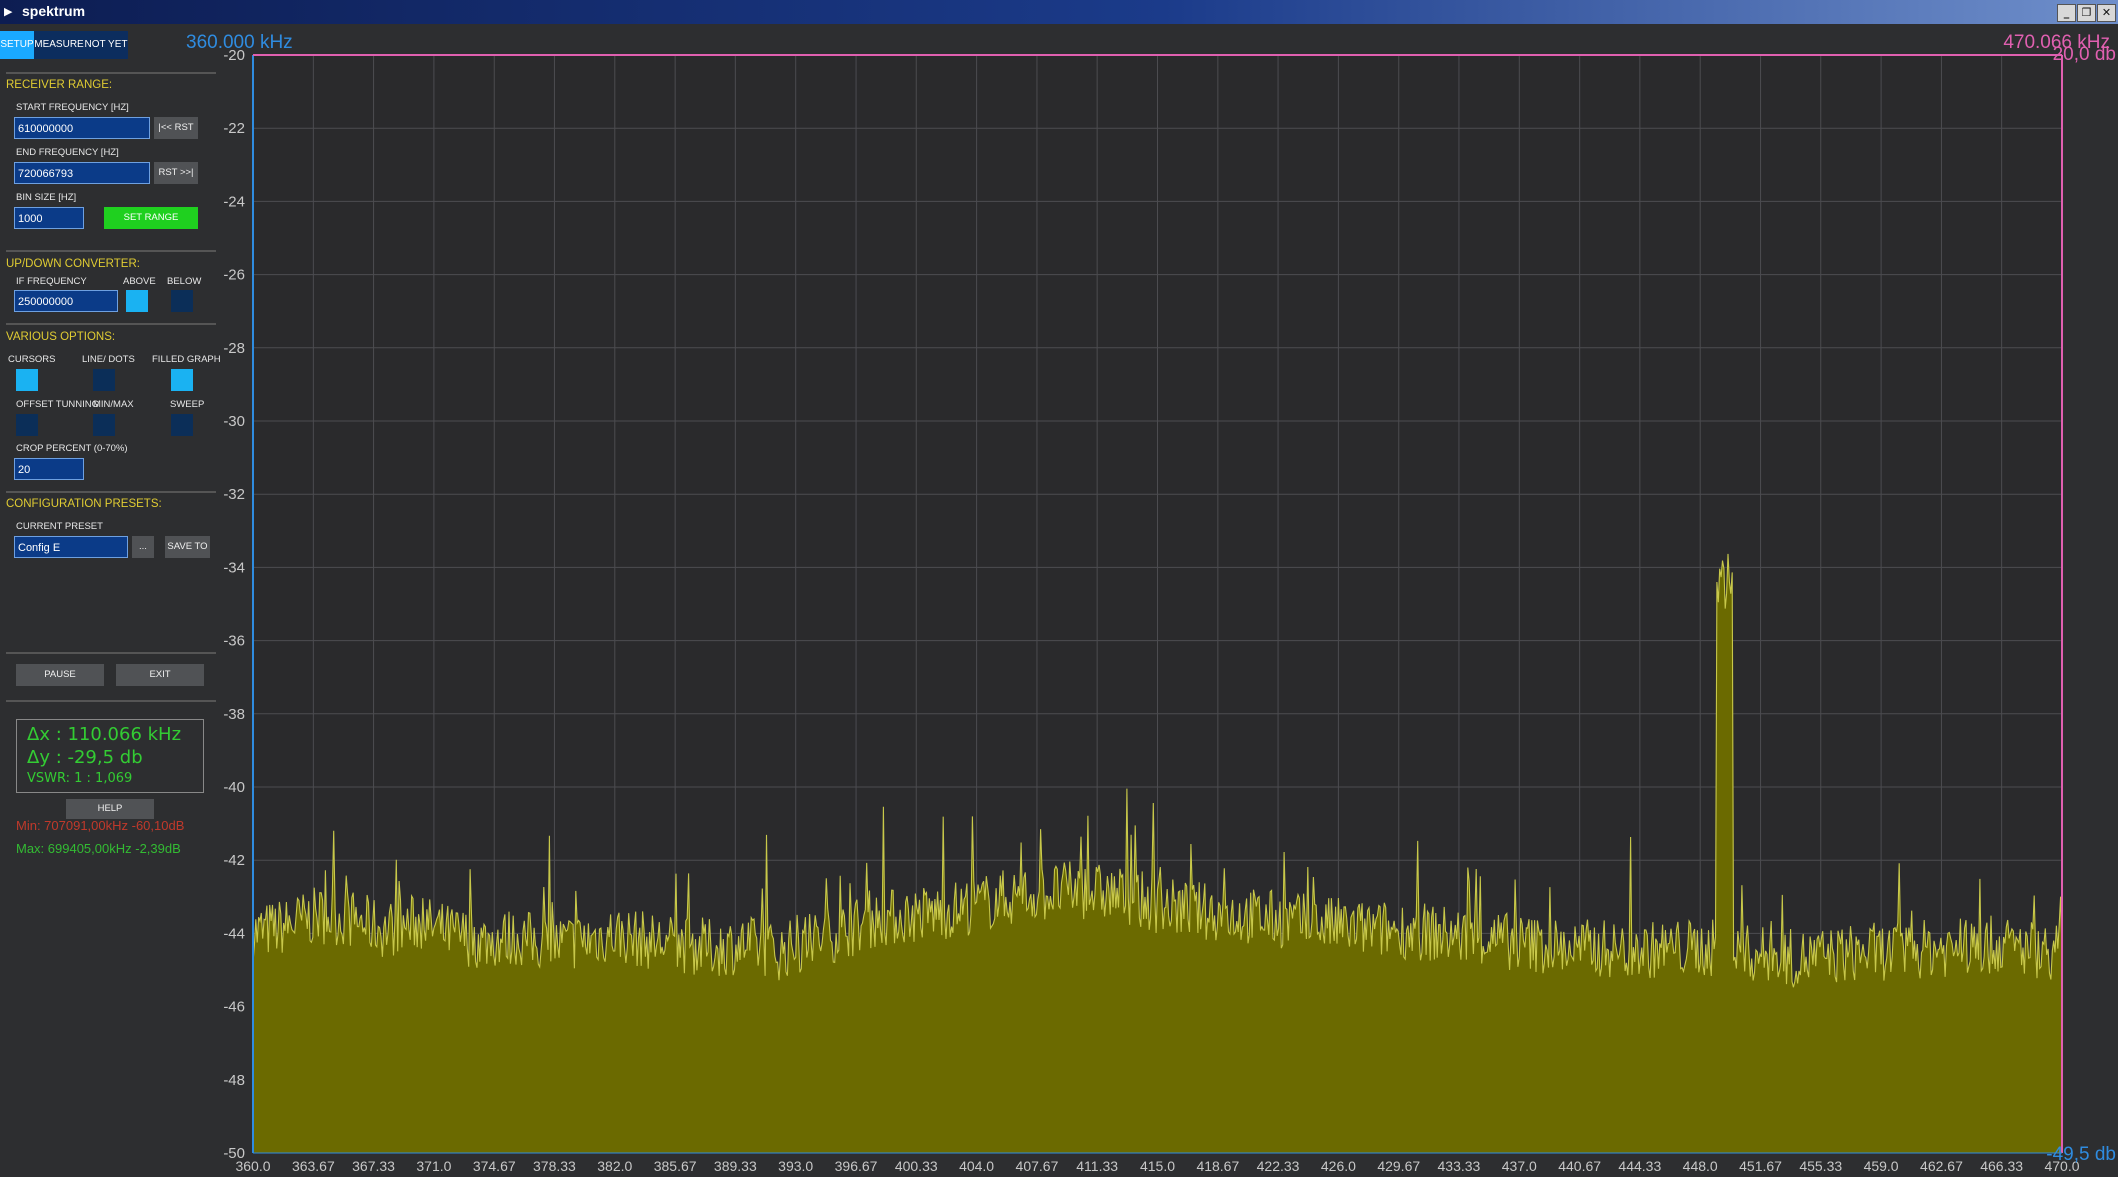 The width and height of the screenshot is (2118, 1177). Describe the element at coordinates (51, 281) in the screenshot. I see `if-frequency-label: IF FREQUENCY` at that location.